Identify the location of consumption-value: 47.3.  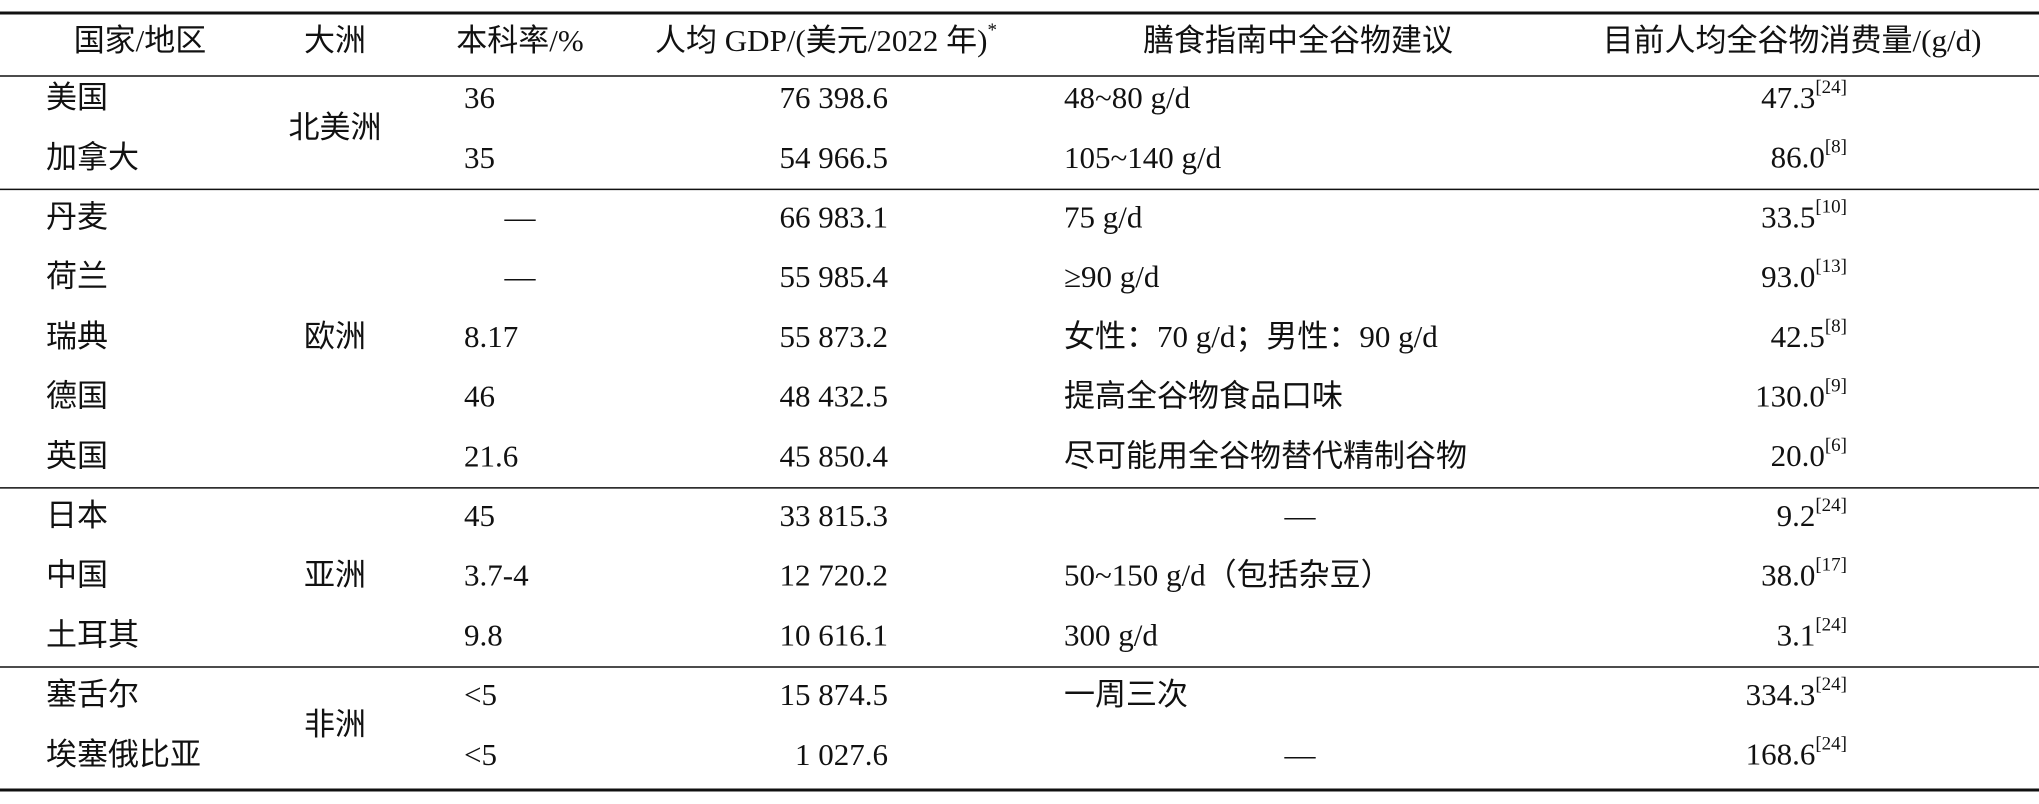
(1788, 97).